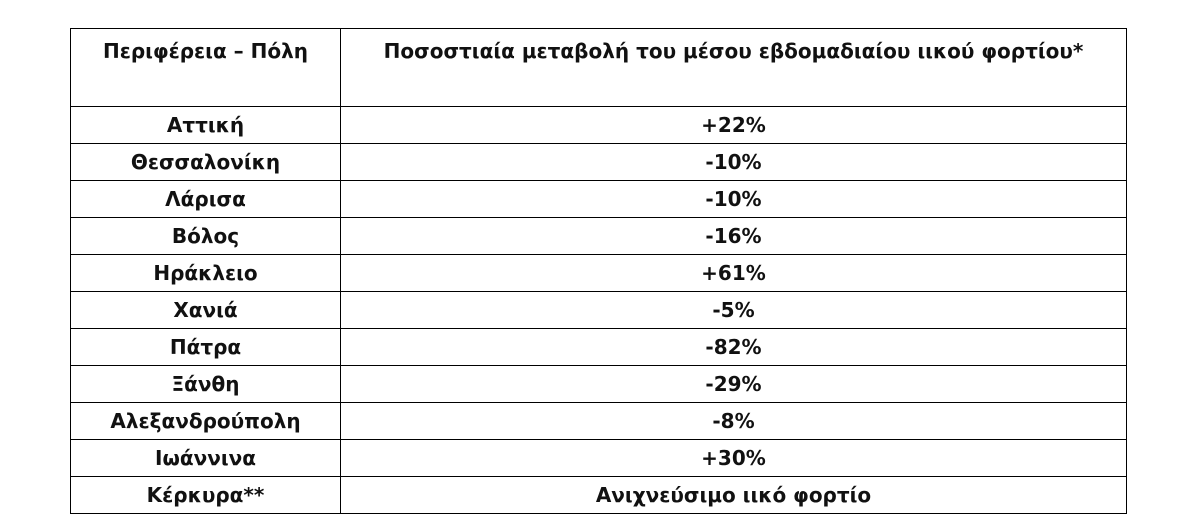 Image resolution: width=1200 pixels, height=521 pixels. What do you see at coordinates (205, 162) in the screenshot?
I see `region-cell: Θεσσαλονίκη` at bounding box center [205, 162].